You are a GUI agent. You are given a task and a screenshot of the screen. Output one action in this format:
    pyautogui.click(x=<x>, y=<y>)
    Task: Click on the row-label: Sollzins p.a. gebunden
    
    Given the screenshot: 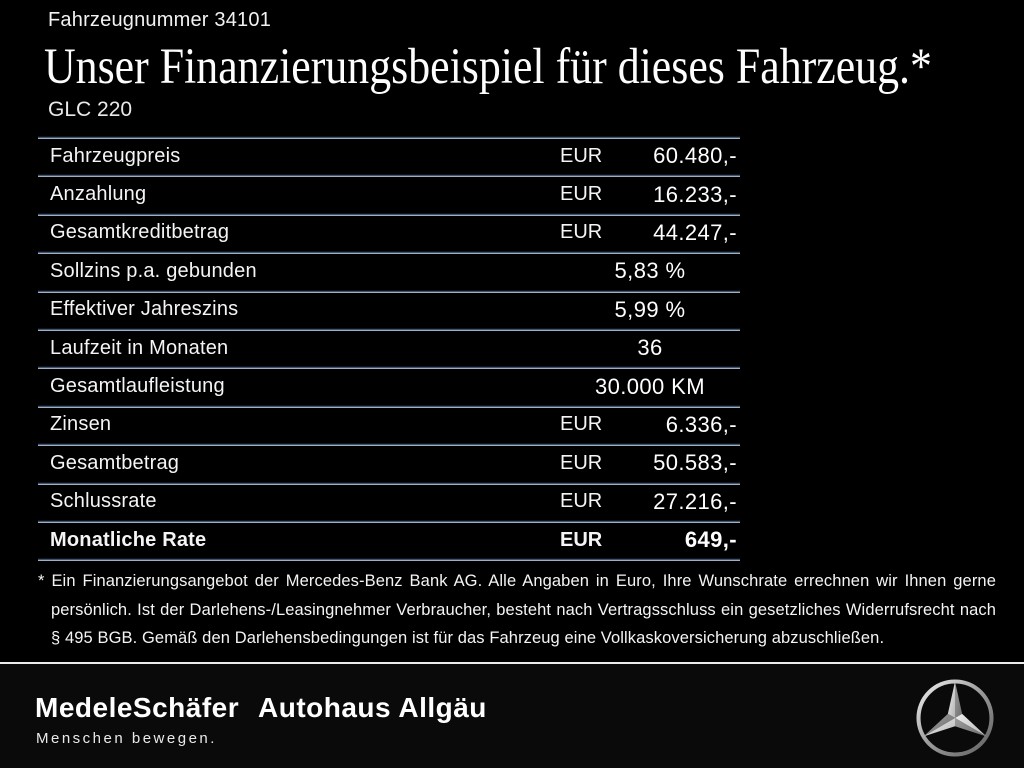 What is the action you would take?
    pyautogui.click(x=153, y=270)
    